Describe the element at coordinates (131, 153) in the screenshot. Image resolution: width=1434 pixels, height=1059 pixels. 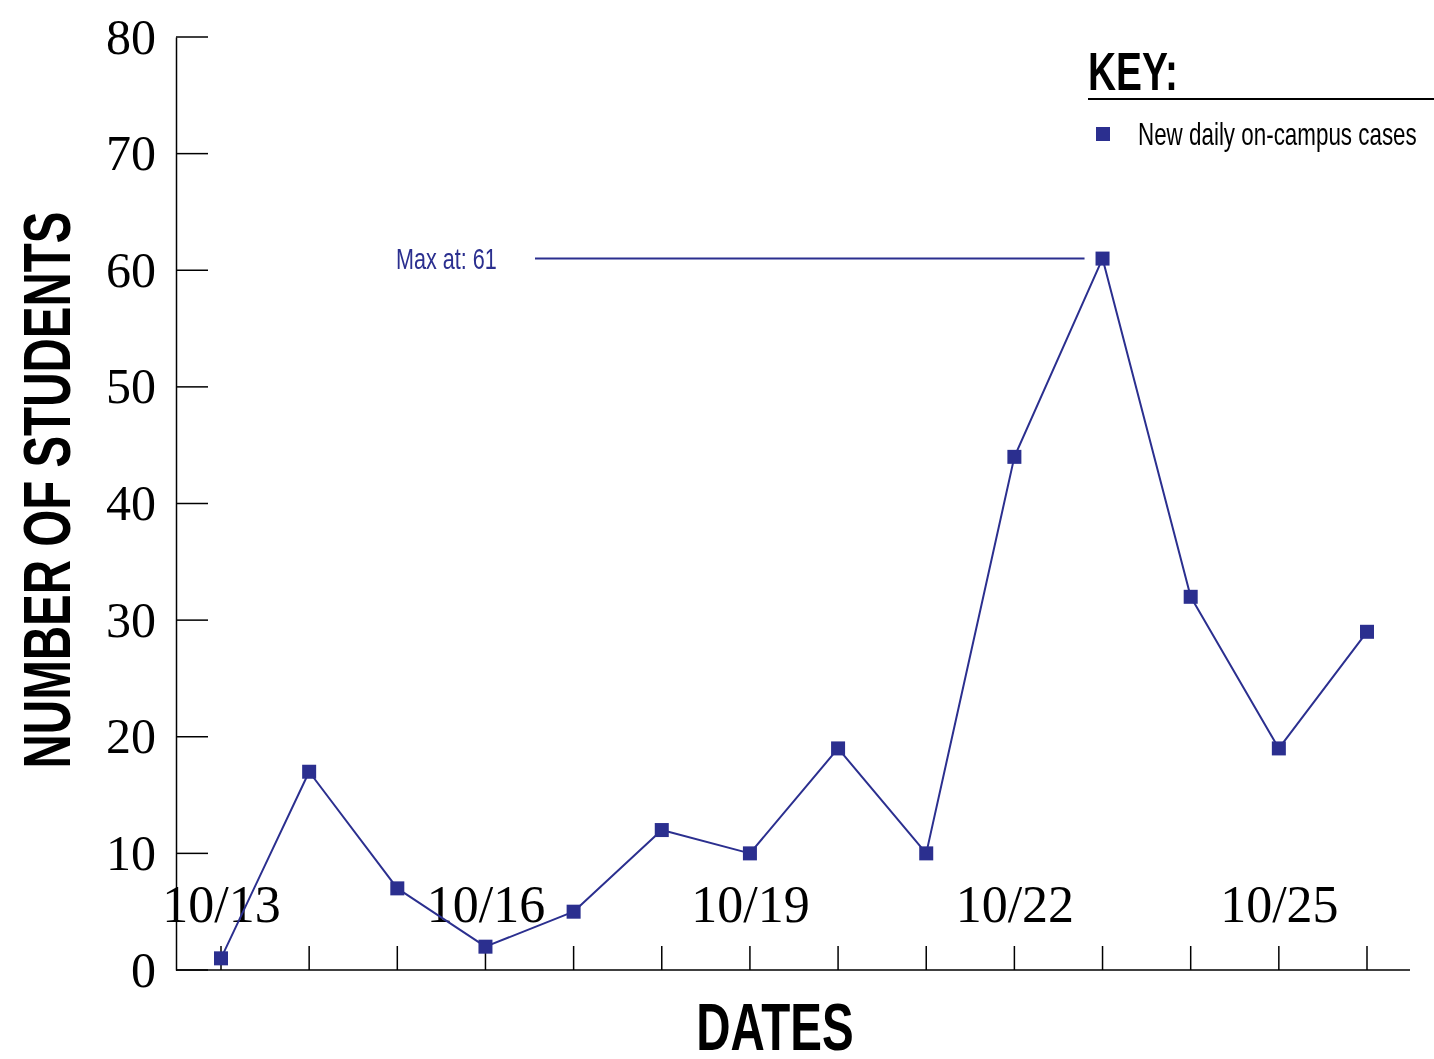
I see `y-tick-label: 70` at that location.